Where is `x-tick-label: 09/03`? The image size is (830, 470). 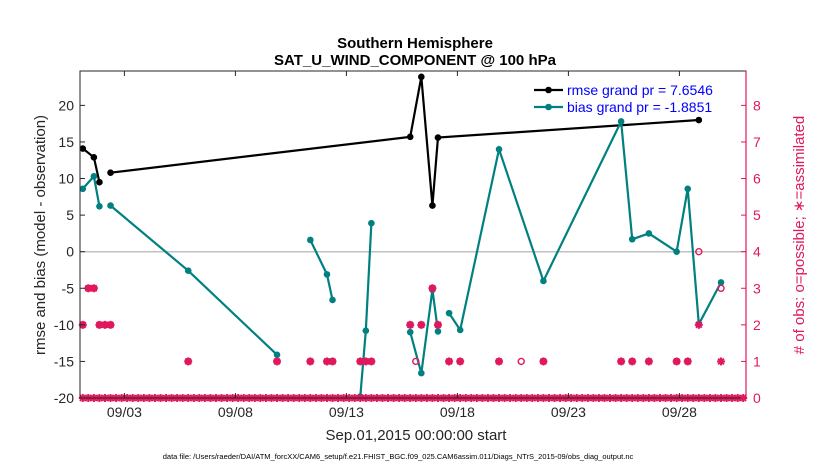 x-tick-label: 09/03 is located at coordinates (124, 412).